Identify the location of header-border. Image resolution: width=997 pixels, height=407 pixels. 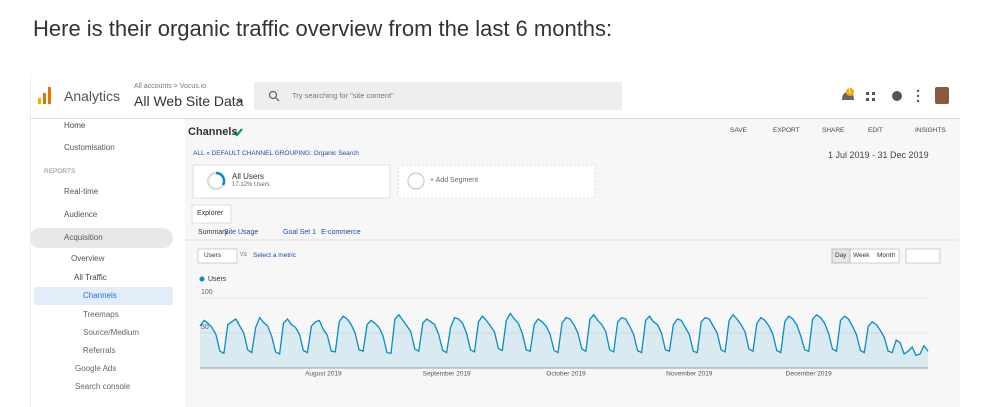
(495, 118).